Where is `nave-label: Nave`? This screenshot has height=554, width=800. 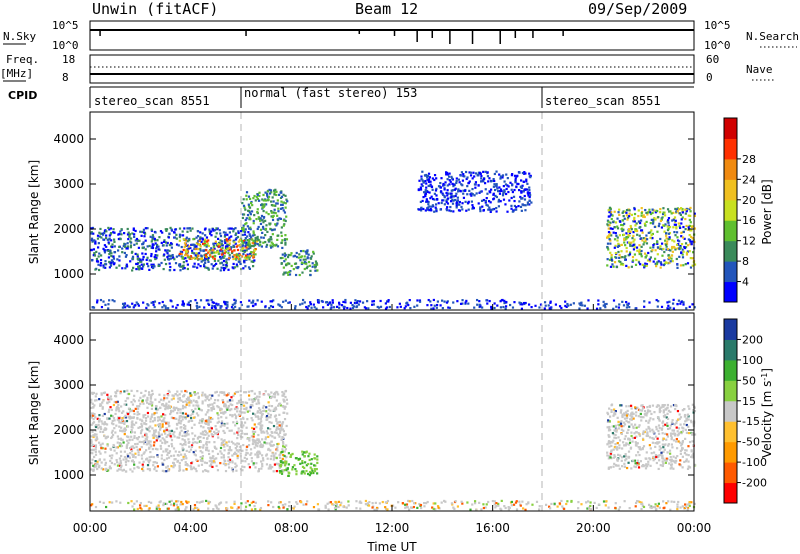
nave-label: Nave is located at coordinates (759, 69).